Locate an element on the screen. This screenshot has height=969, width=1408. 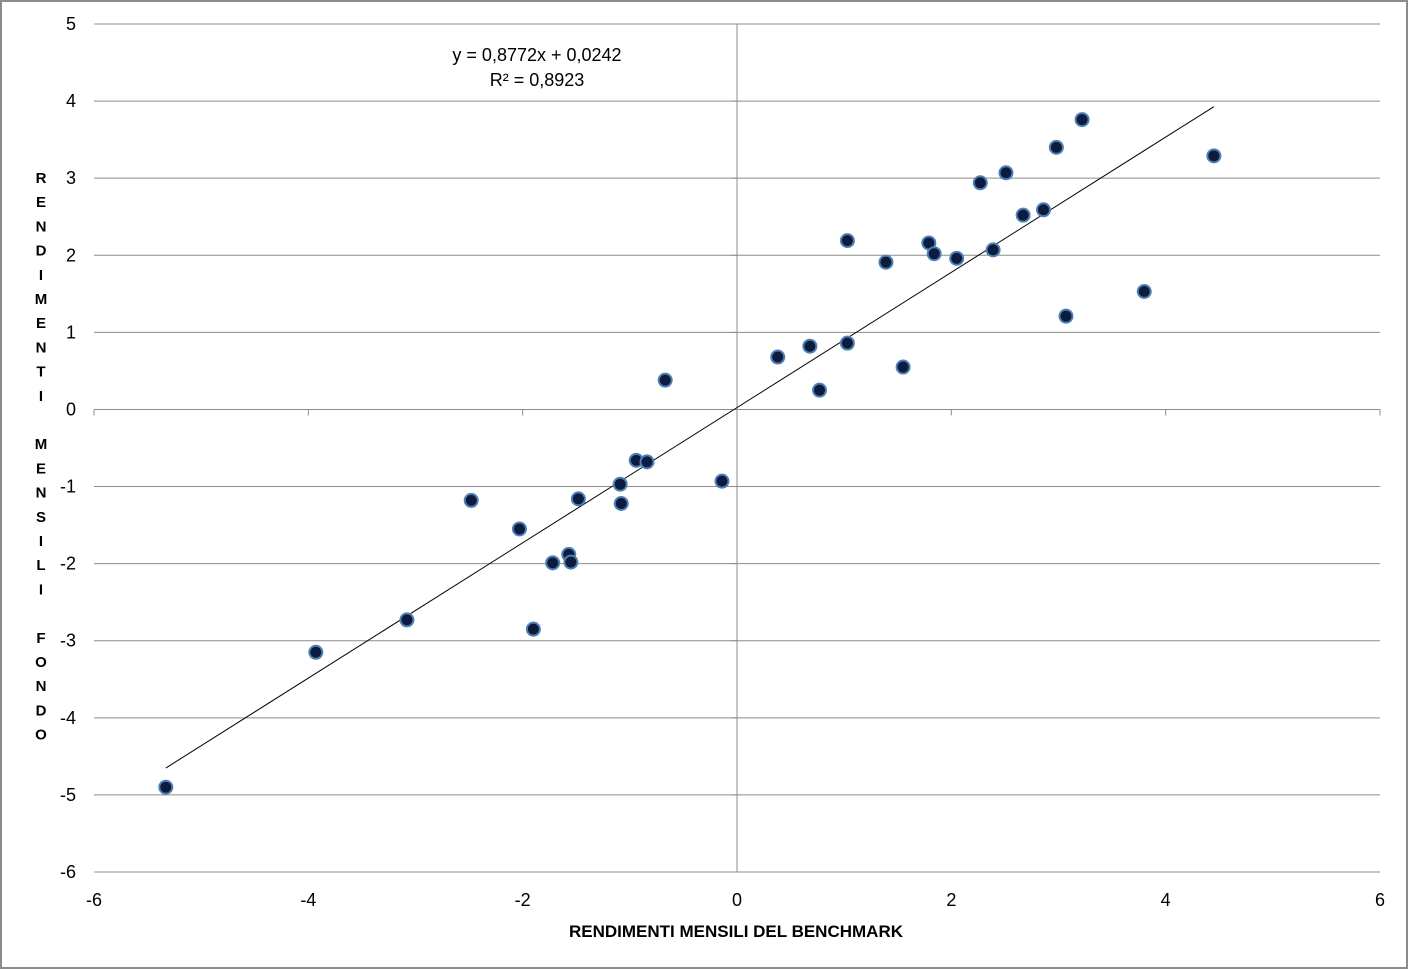
x-tick-label: -4 is located at coordinates (308, 900).